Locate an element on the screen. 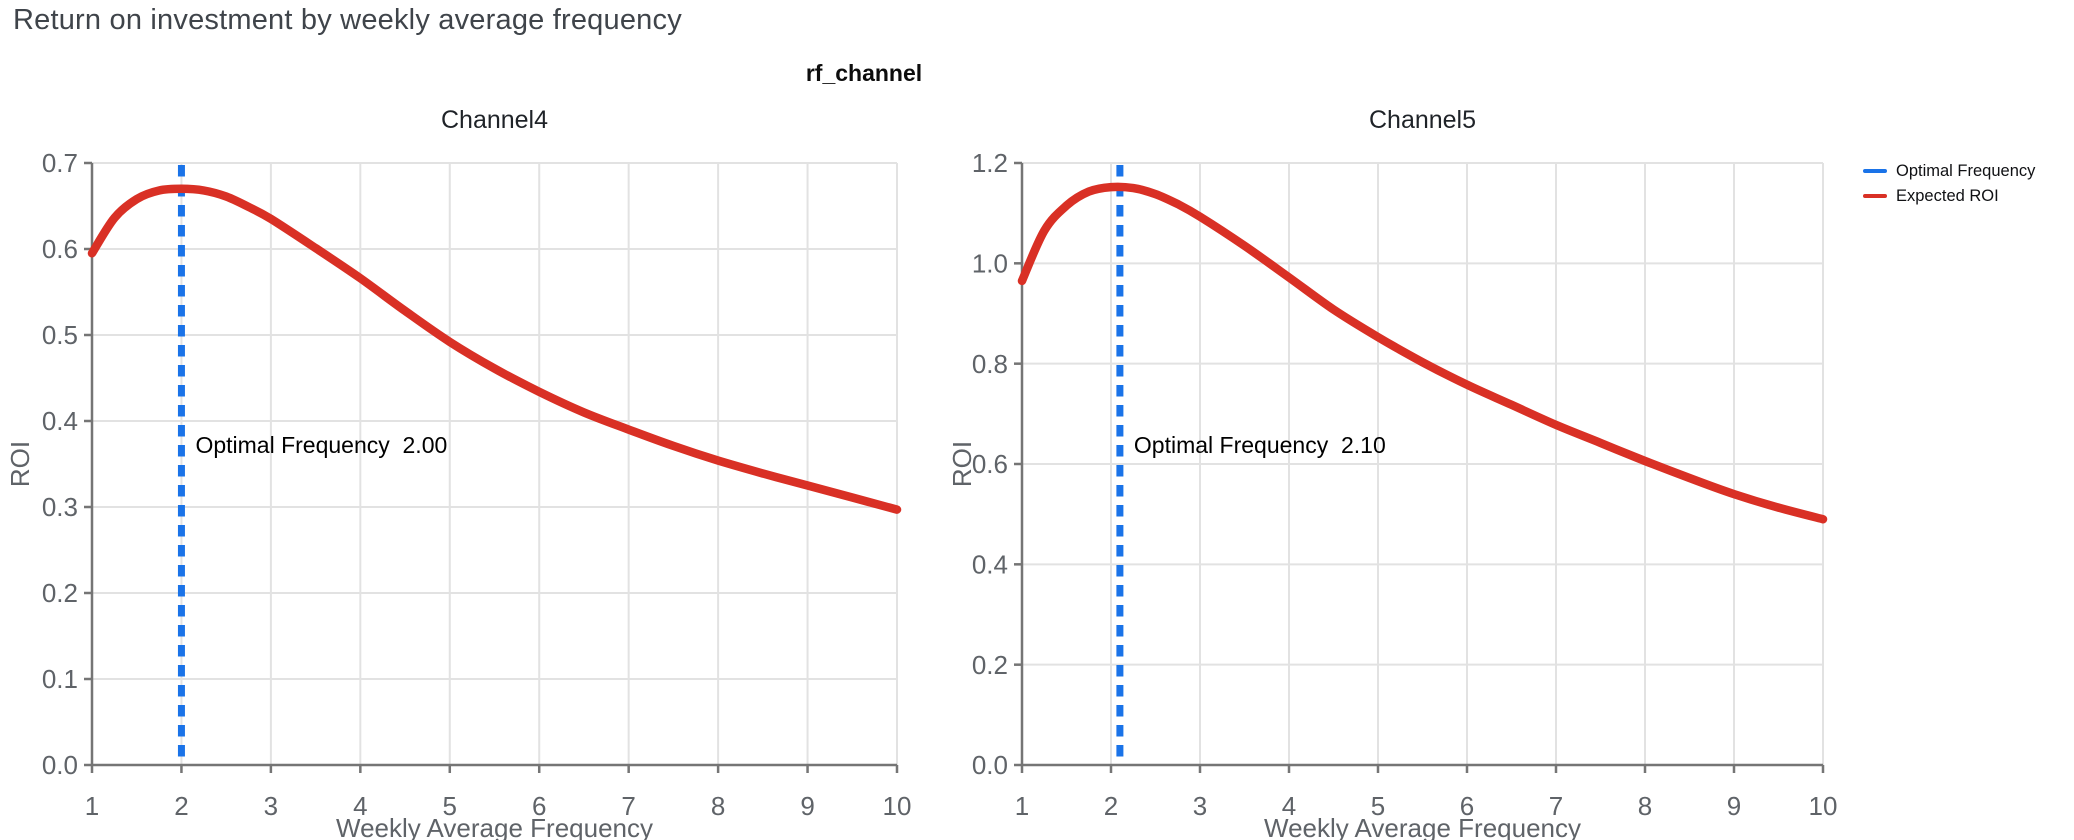 Image resolution: width=2074 pixels, height=840 pixels. expected-roi-line-icon is located at coordinates (1875, 195).